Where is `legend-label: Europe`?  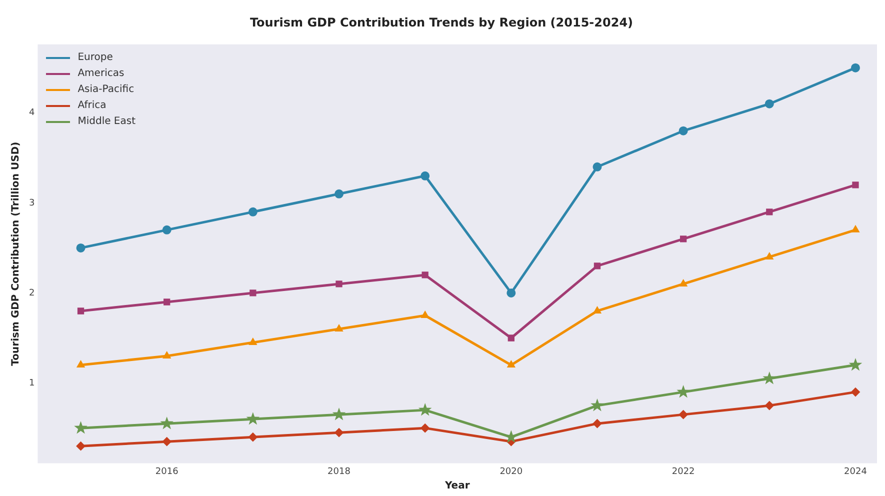 legend-label: Europe is located at coordinates (95, 58).